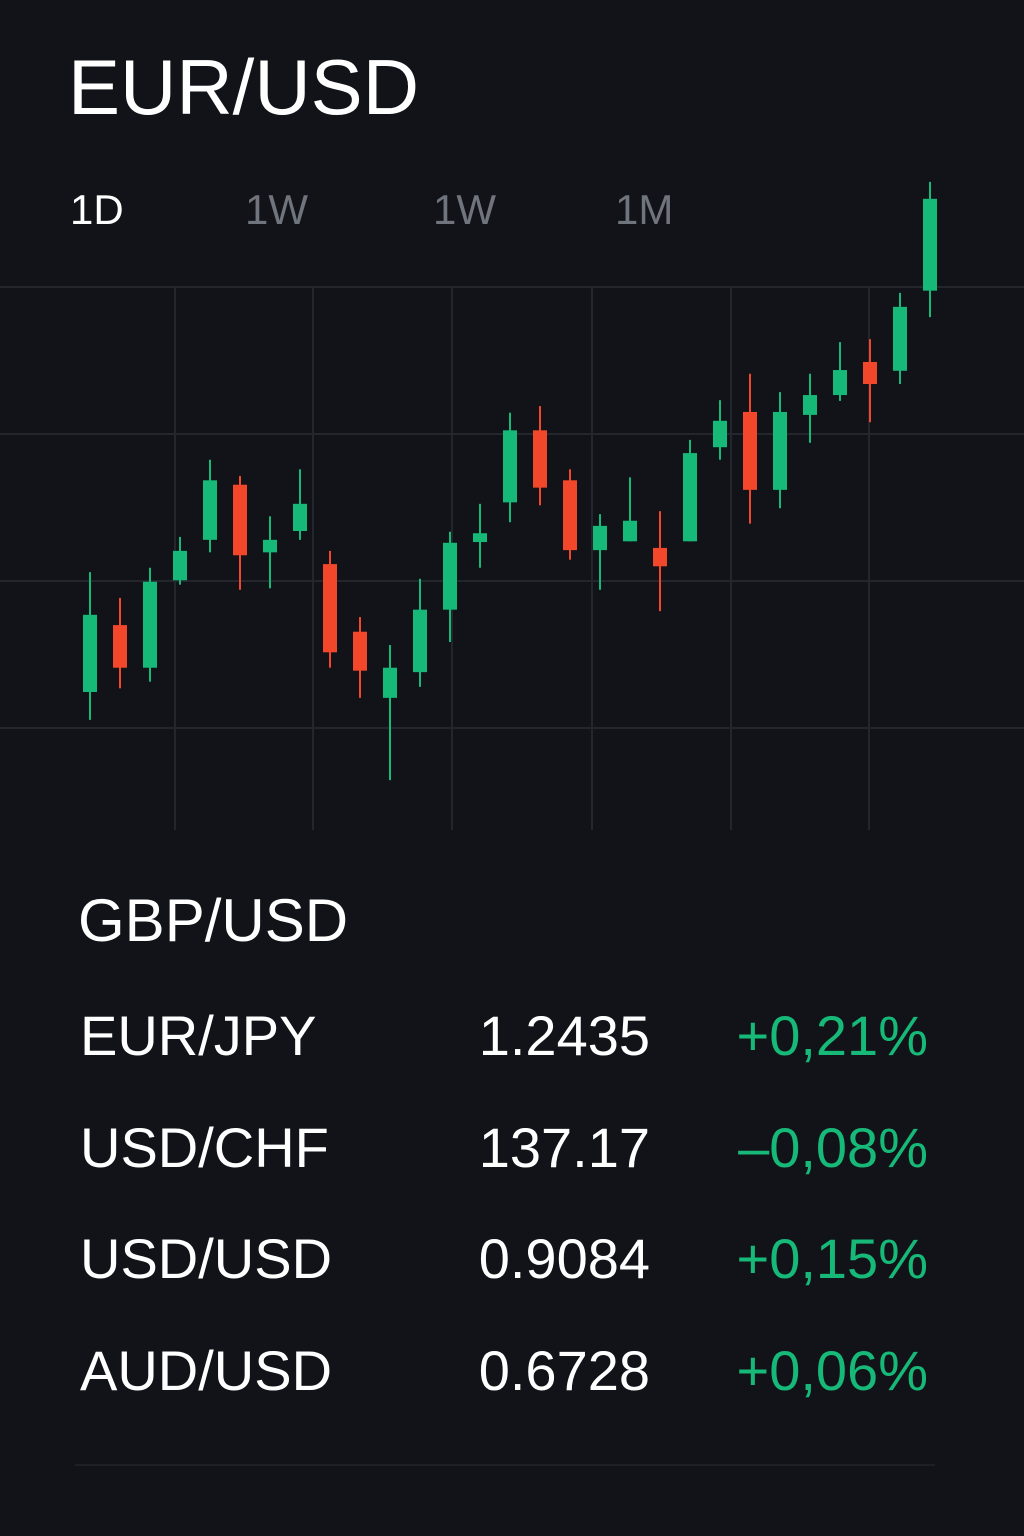 The height and width of the screenshot is (1536, 1024). What do you see at coordinates (832, 1035) in the screenshot?
I see `change-percent: +0,21%` at bounding box center [832, 1035].